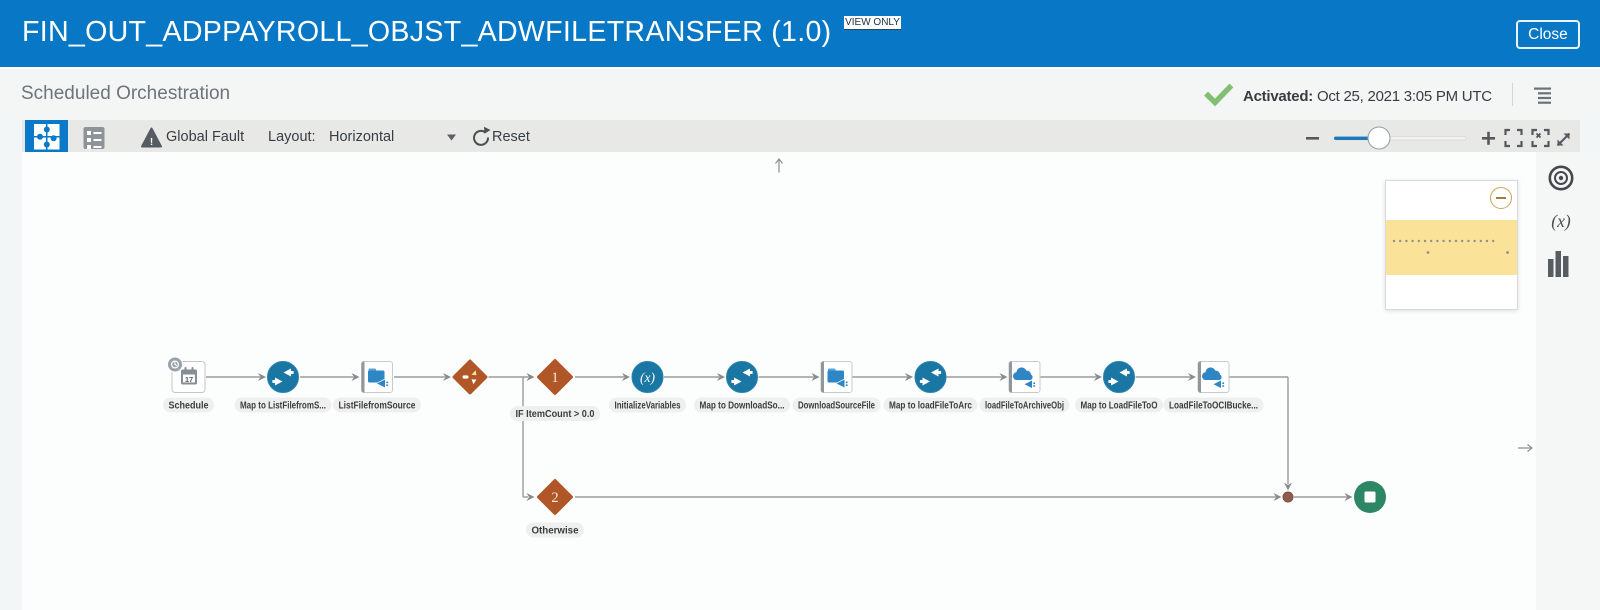 The height and width of the screenshot is (610, 1600). I want to click on svg-text: Map to loadFileToArc, so click(930, 405).